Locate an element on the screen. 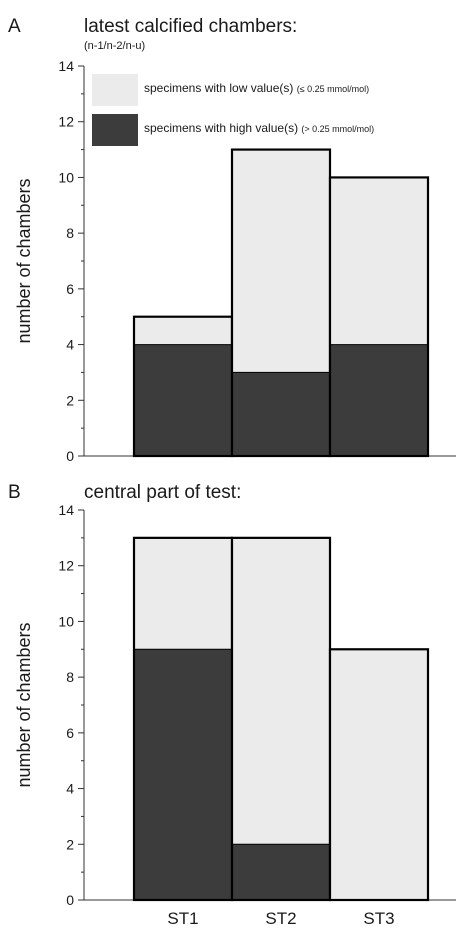  legend-swatch-low is located at coordinates (115, 90).